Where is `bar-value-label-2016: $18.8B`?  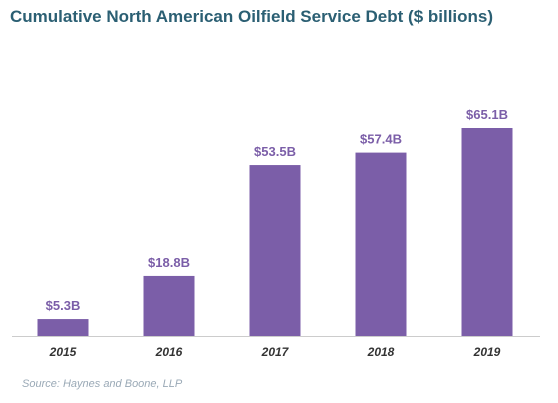
bar-value-label-2016: $18.8B is located at coordinates (169, 262).